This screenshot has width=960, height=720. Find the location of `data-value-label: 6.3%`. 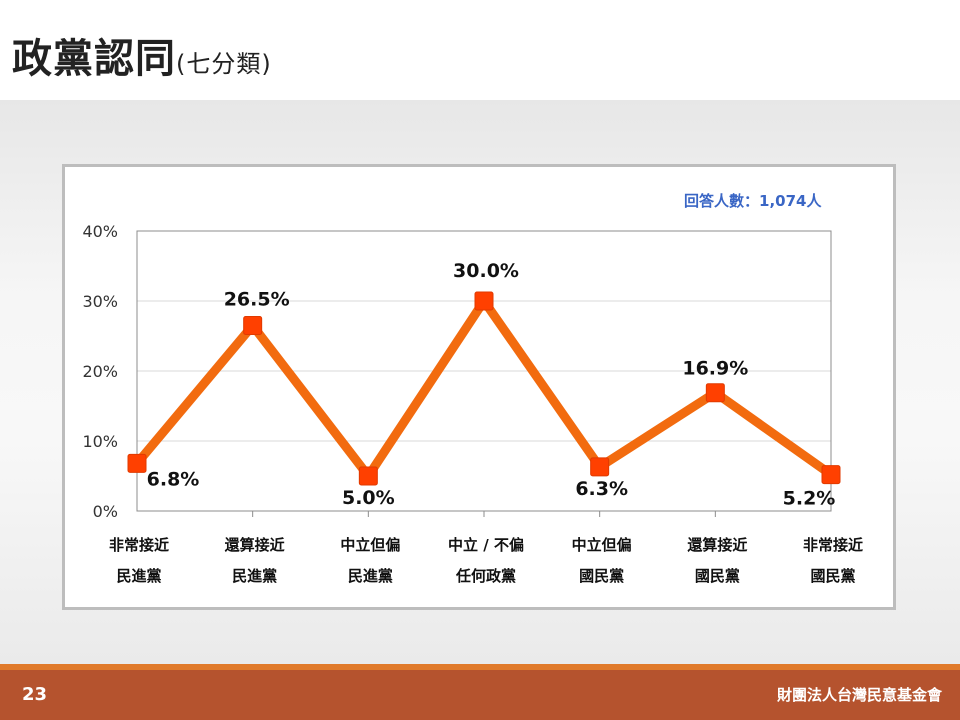

data-value-label: 6.3% is located at coordinates (601, 489).